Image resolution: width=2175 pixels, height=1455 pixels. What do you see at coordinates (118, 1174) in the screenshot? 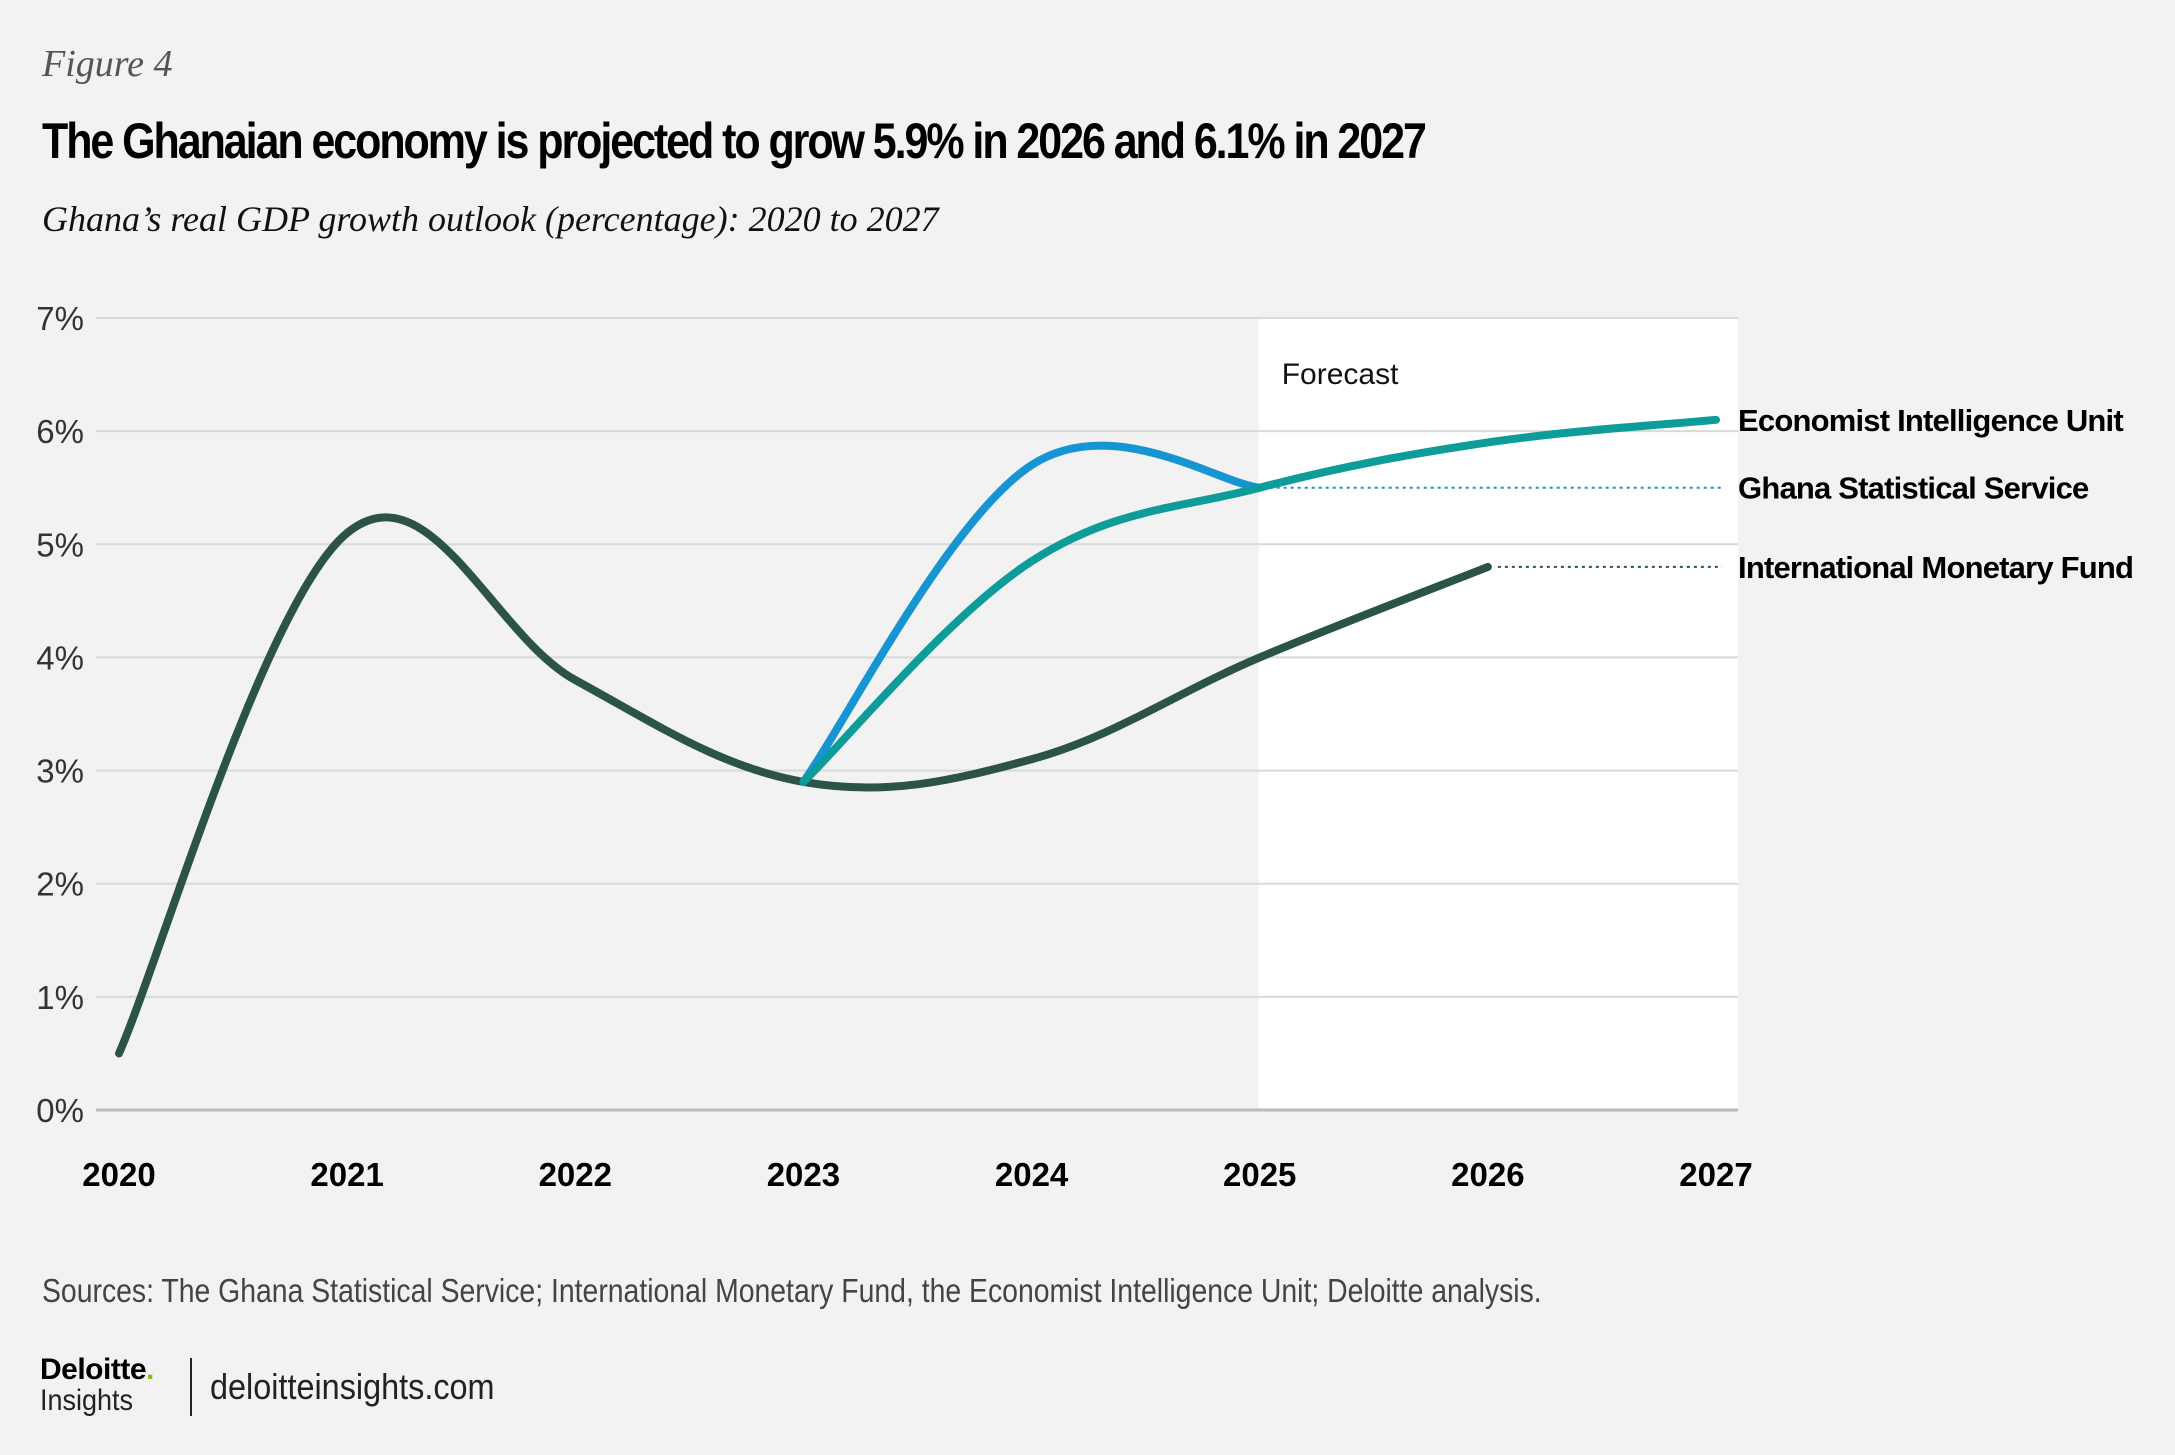
I see `x-tick-label: 2020` at bounding box center [118, 1174].